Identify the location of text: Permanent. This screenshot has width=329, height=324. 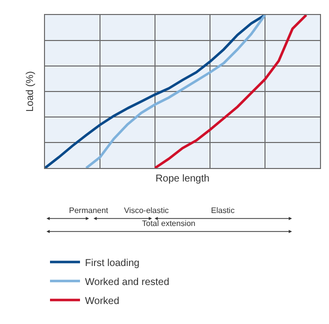
(89, 210).